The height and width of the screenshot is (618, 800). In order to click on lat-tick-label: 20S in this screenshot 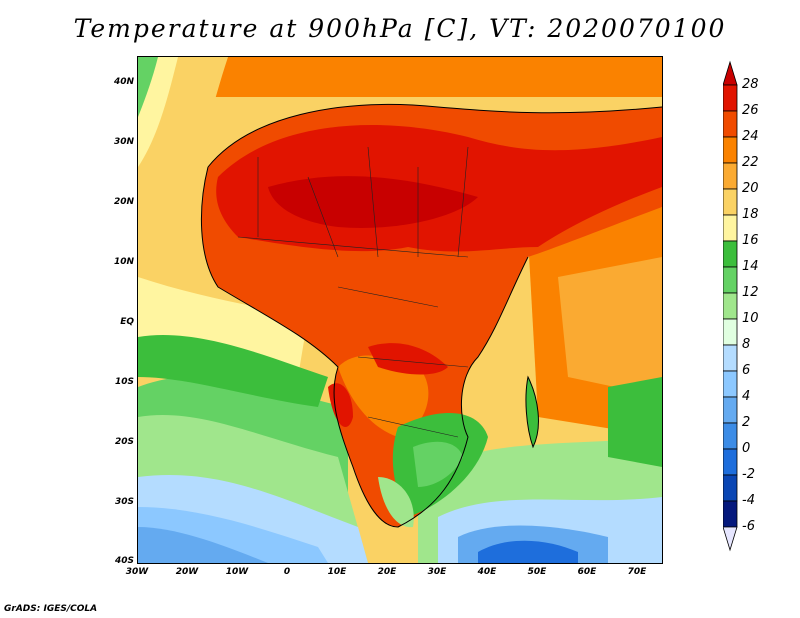, I will do `click(124, 442)`.